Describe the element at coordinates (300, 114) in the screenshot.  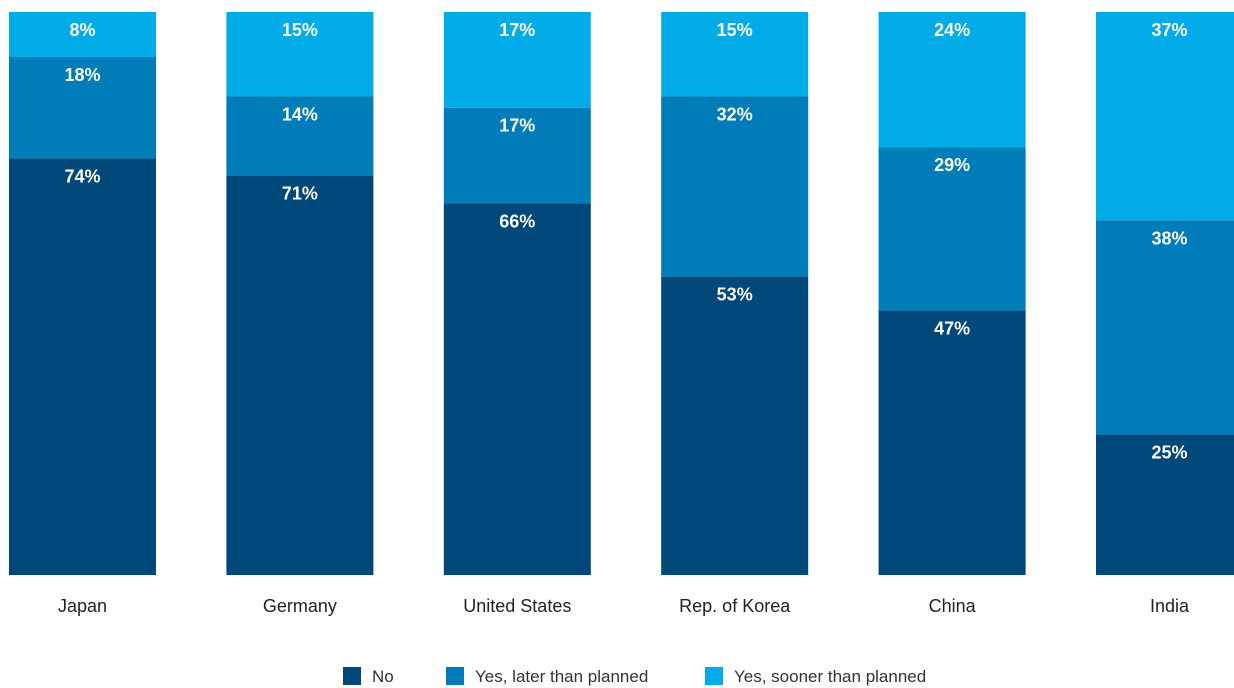
I see `data-label: 14%` at that location.